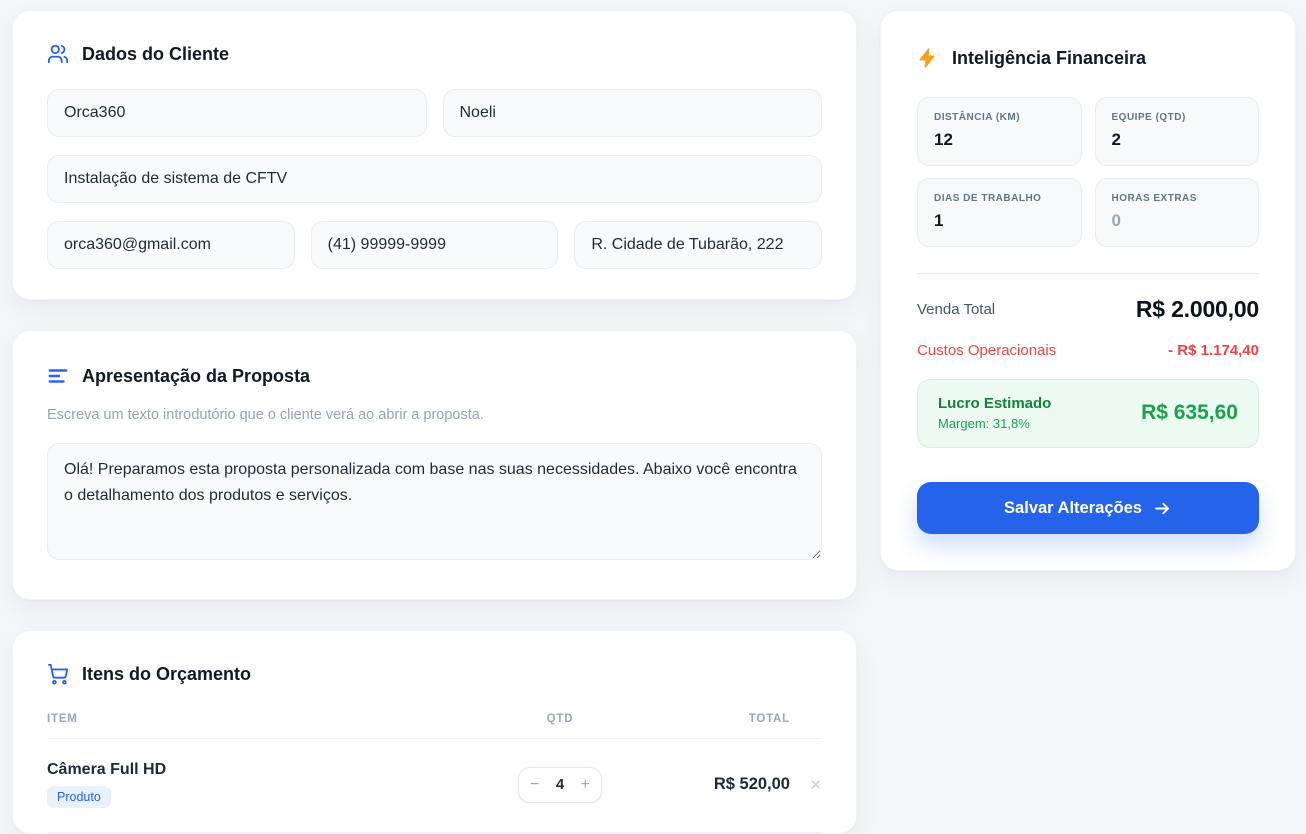 The width and height of the screenshot is (1306, 834). Describe the element at coordinates (263, 784) in the screenshot. I see `item-cell: Câmera Full HD Produto` at that location.